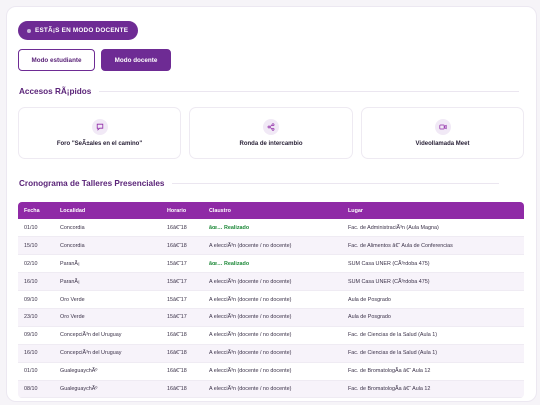 Image resolution: width=540 pixels, height=405 pixels. I want to click on schedule-title-text: Cronograma de Talleres Presenciales, so click(92, 183).